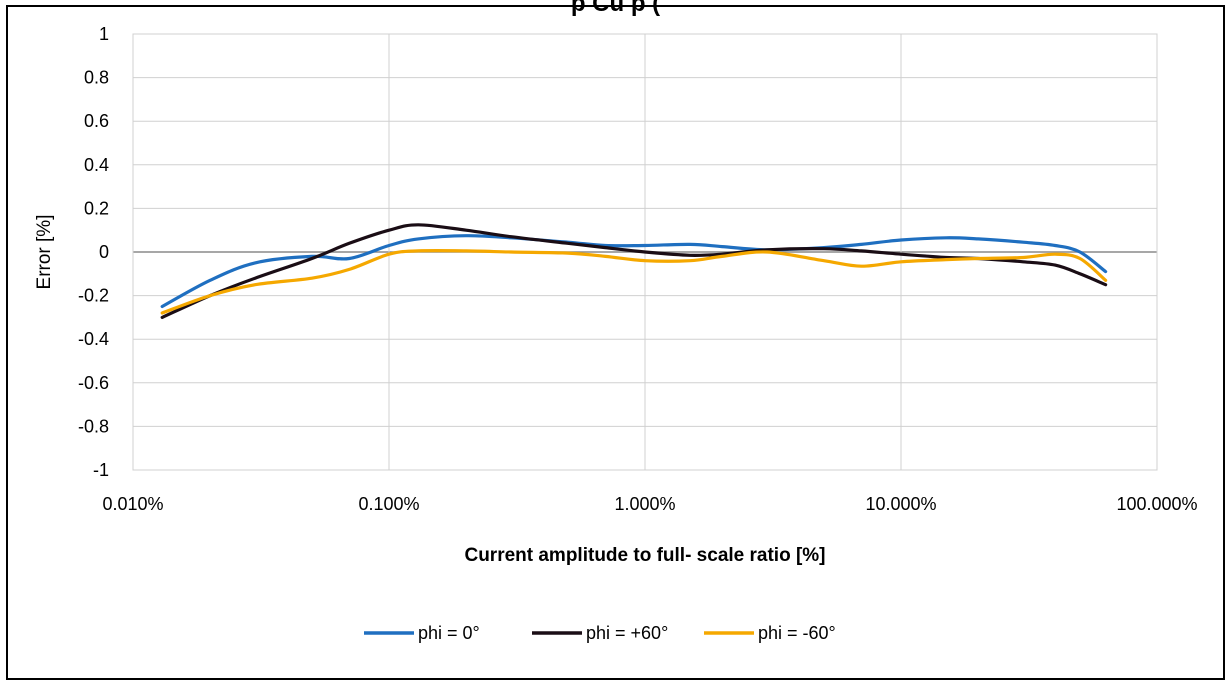  What do you see at coordinates (104, 34) in the screenshot?
I see `y-tick-label: 1` at bounding box center [104, 34].